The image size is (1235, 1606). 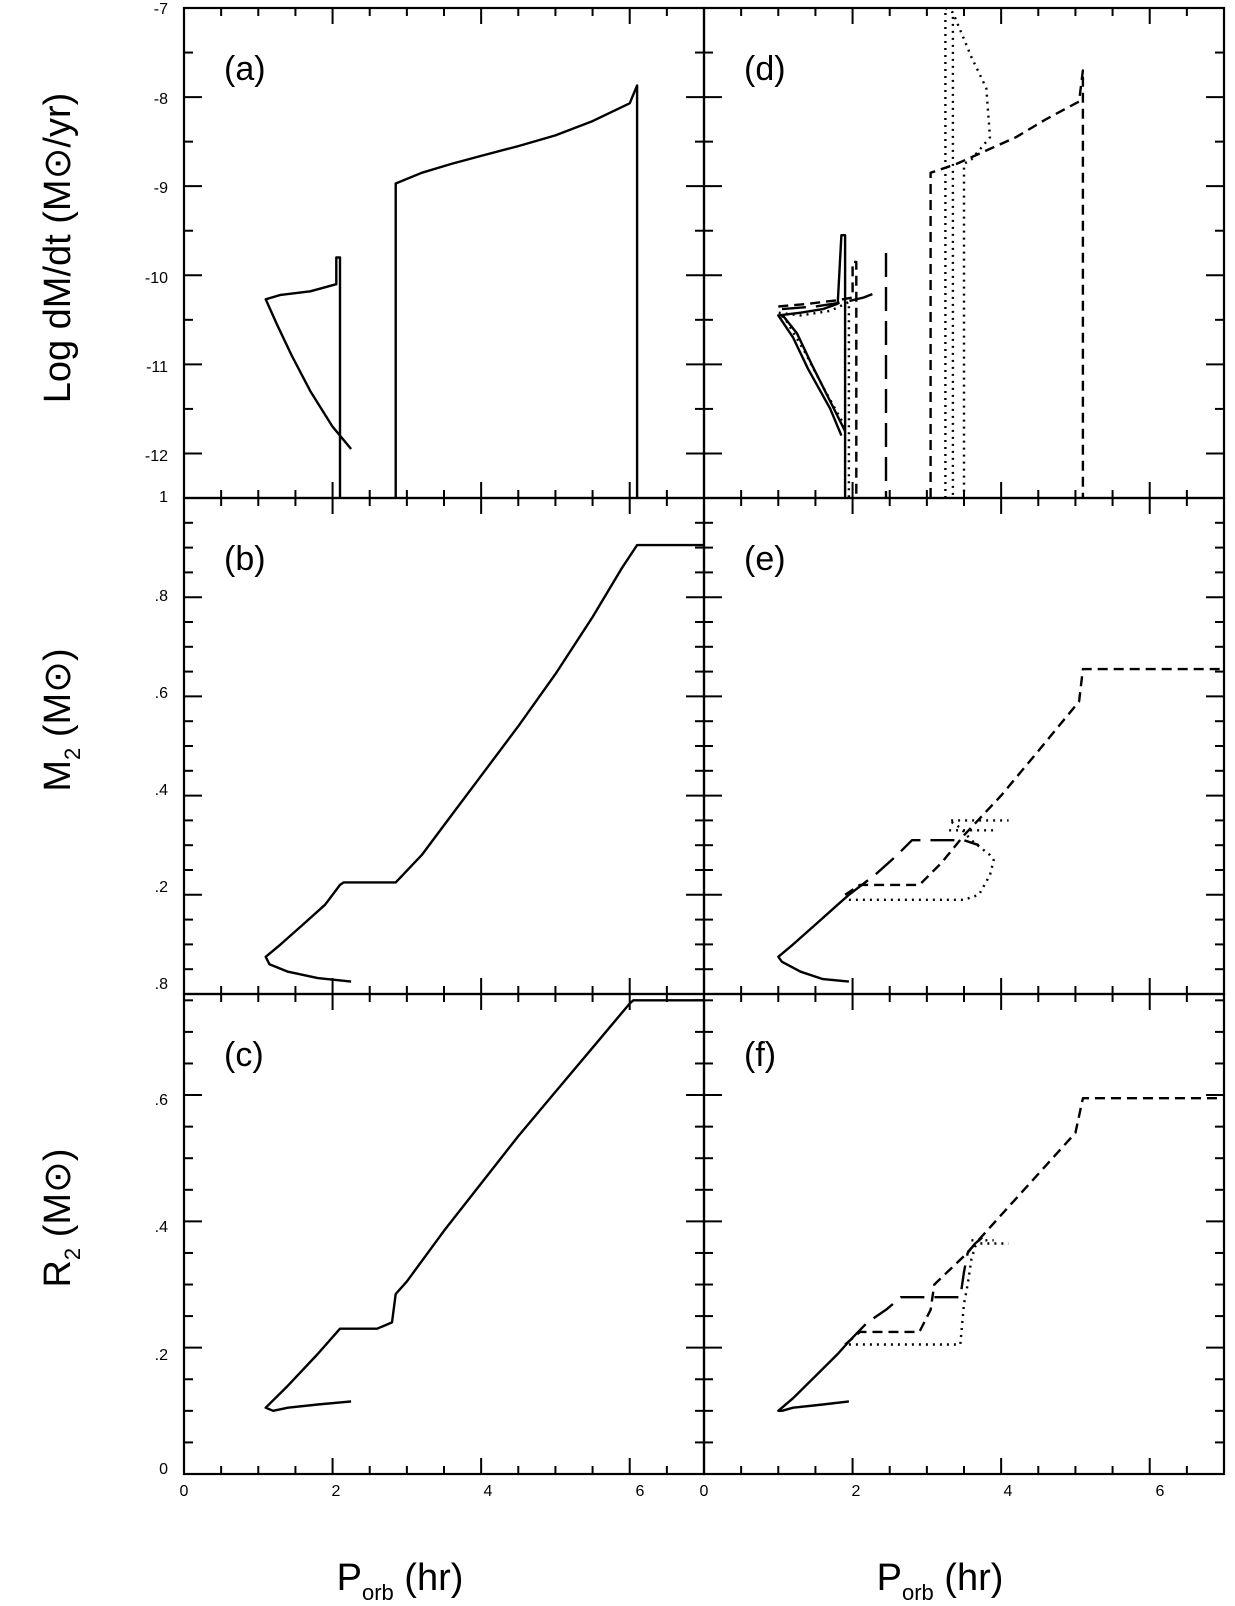 I want to click on panel-e: (e), so click(x=964, y=746).